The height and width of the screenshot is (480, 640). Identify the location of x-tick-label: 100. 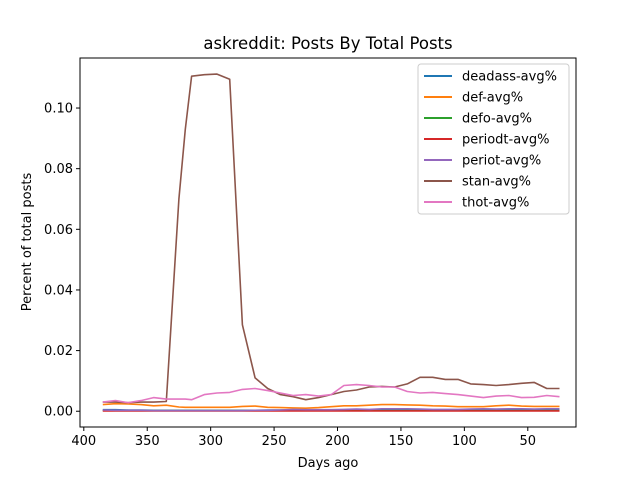
(464, 441).